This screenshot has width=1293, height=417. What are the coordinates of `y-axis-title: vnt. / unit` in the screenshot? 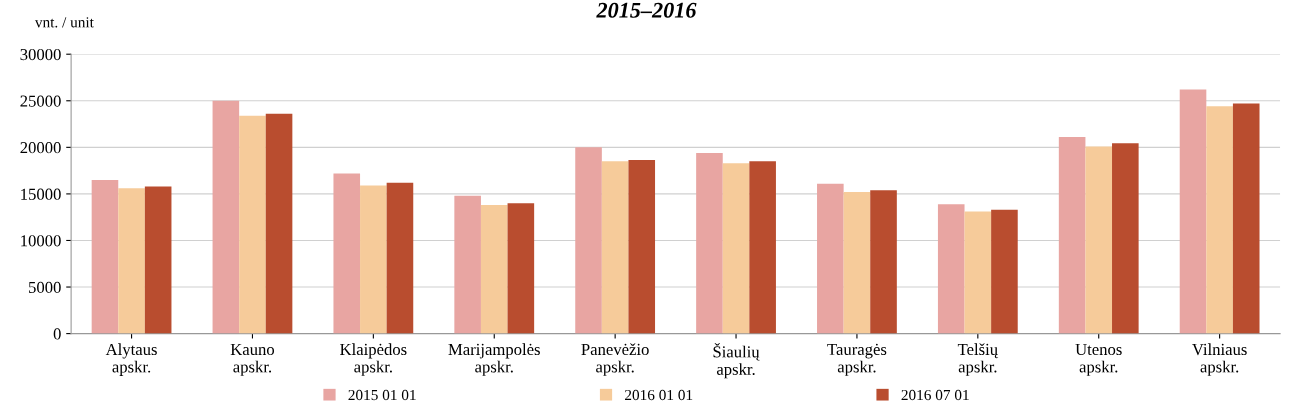 It's located at (64, 22).